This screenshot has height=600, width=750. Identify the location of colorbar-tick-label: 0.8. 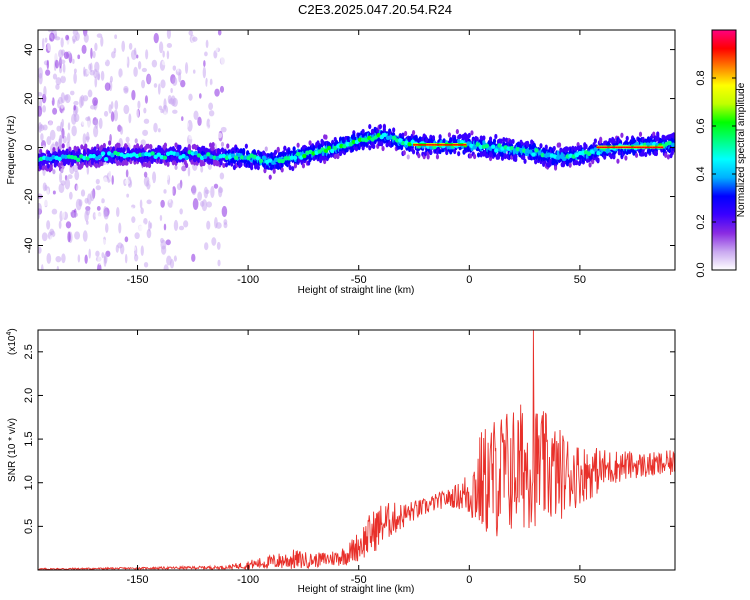
(701, 77).